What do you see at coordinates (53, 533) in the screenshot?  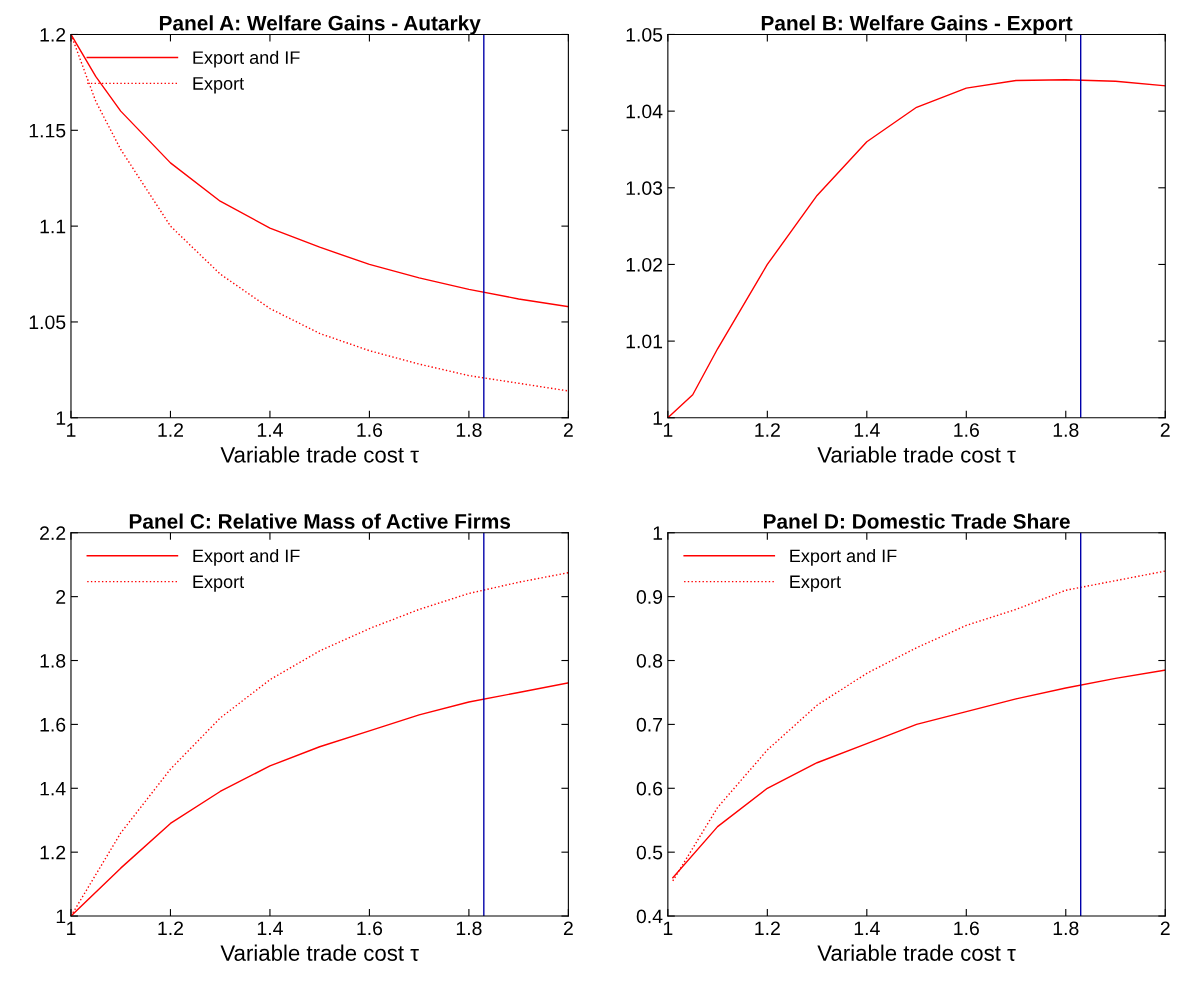 I see `y-tick-label: 2.2` at bounding box center [53, 533].